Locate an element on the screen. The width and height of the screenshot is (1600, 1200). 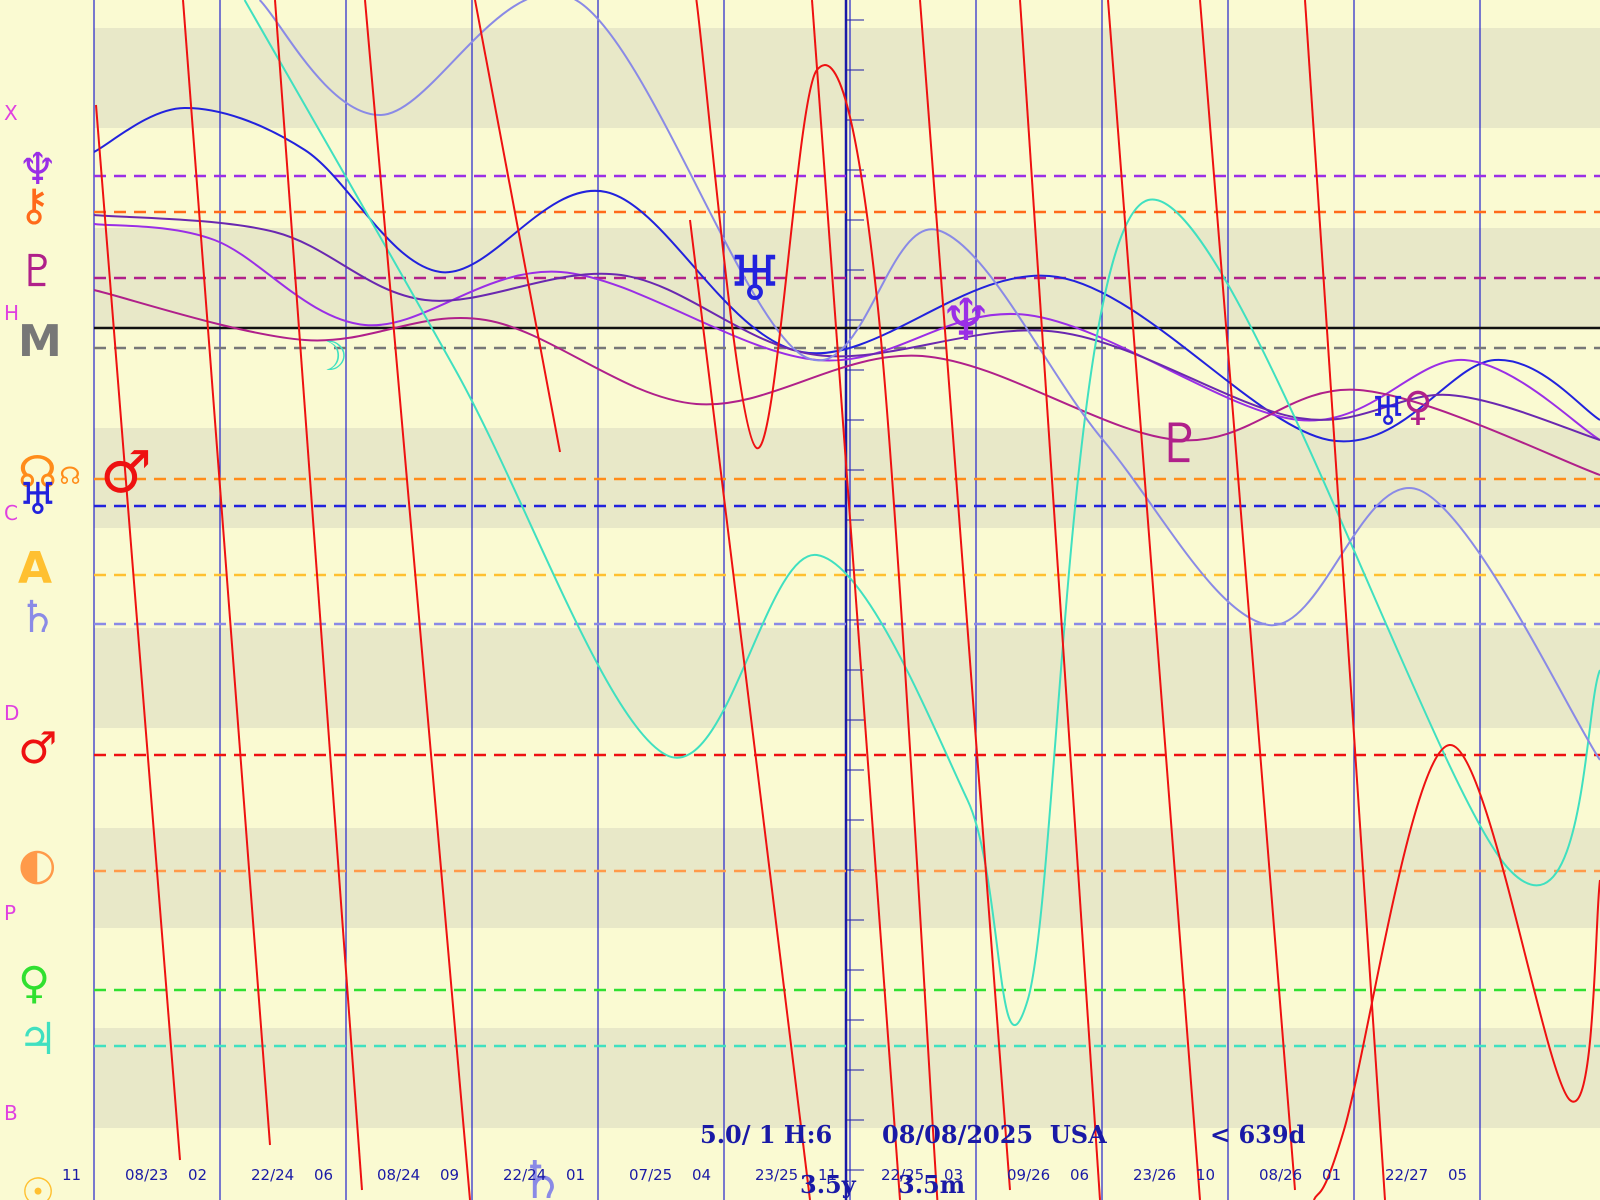
footer-scale-years: 3.5y is located at coordinates (828, 1184).